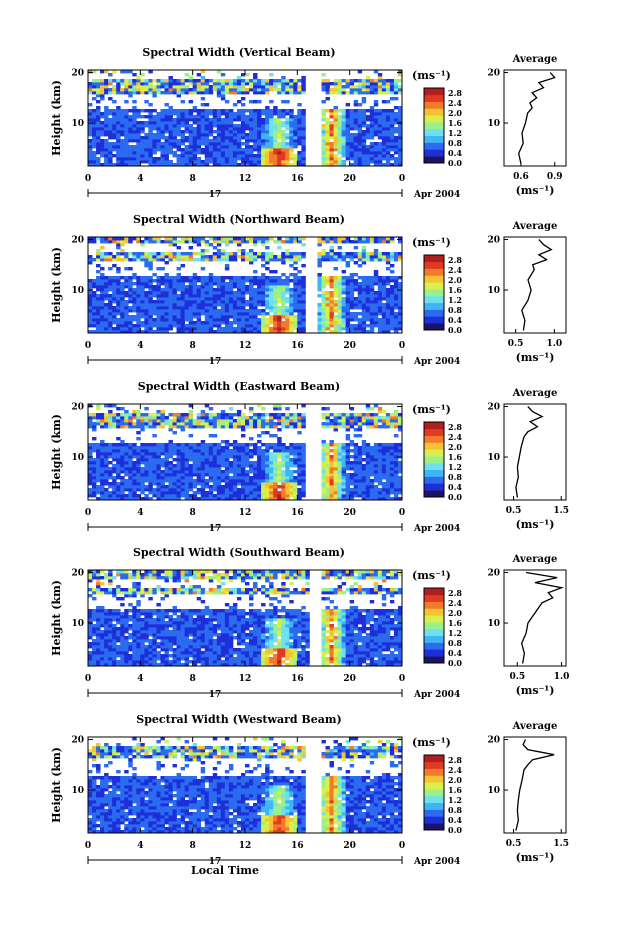  What do you see at coordinates (434, 126) in the screenshot?
I see `colorbar-swatch` at bounding box center [434, 126].